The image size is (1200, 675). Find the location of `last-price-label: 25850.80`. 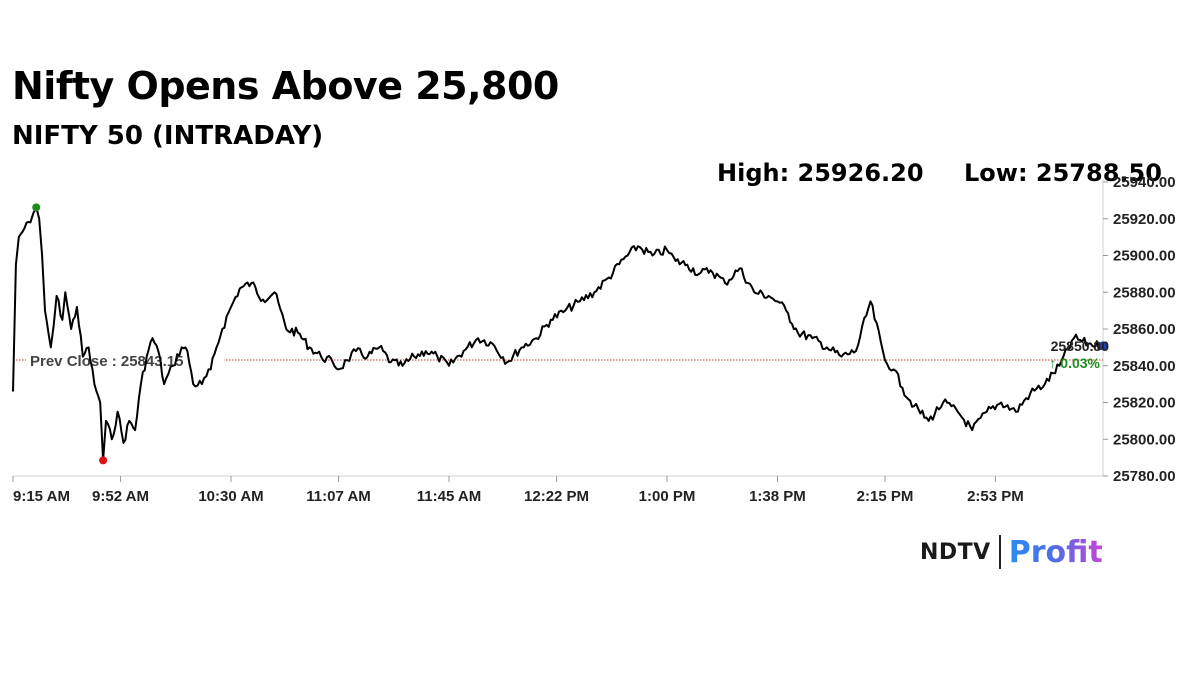

last-price-label: 25850.80 is located at coordinates (1080, 346).